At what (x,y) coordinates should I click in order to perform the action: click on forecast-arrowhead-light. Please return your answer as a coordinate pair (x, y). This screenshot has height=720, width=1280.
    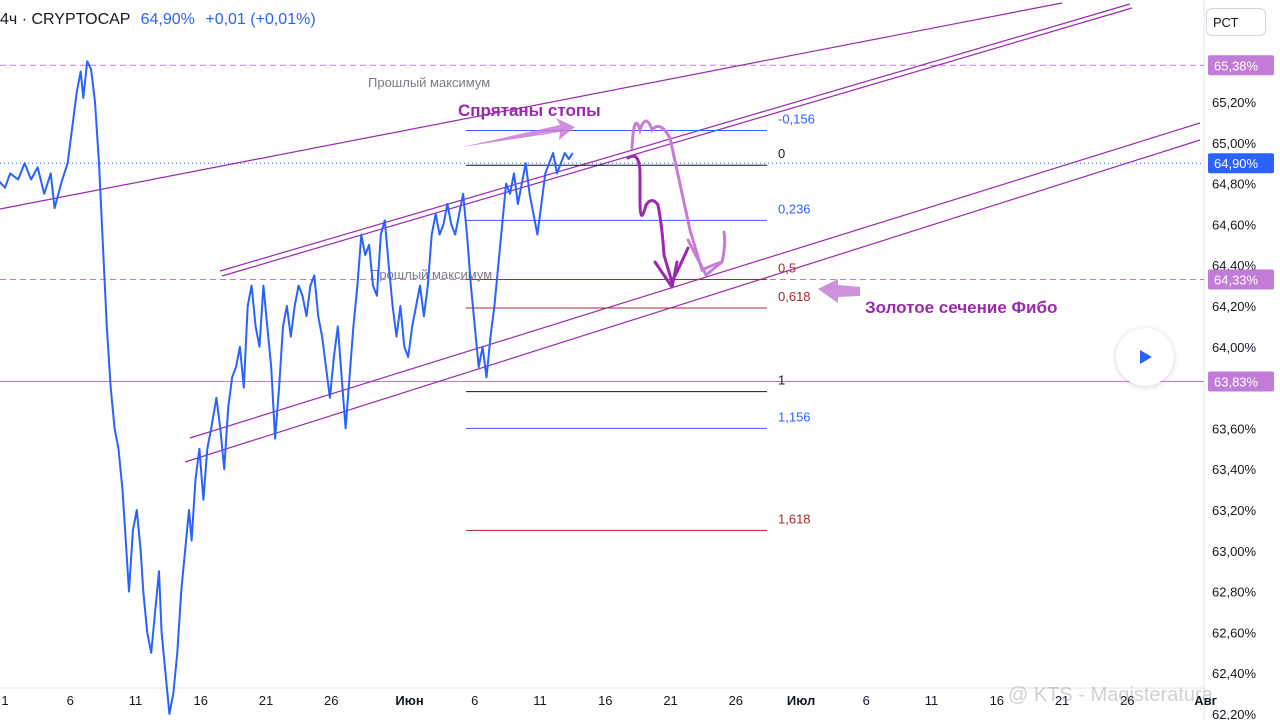
    Looking at the image, I should click on (705, 257).